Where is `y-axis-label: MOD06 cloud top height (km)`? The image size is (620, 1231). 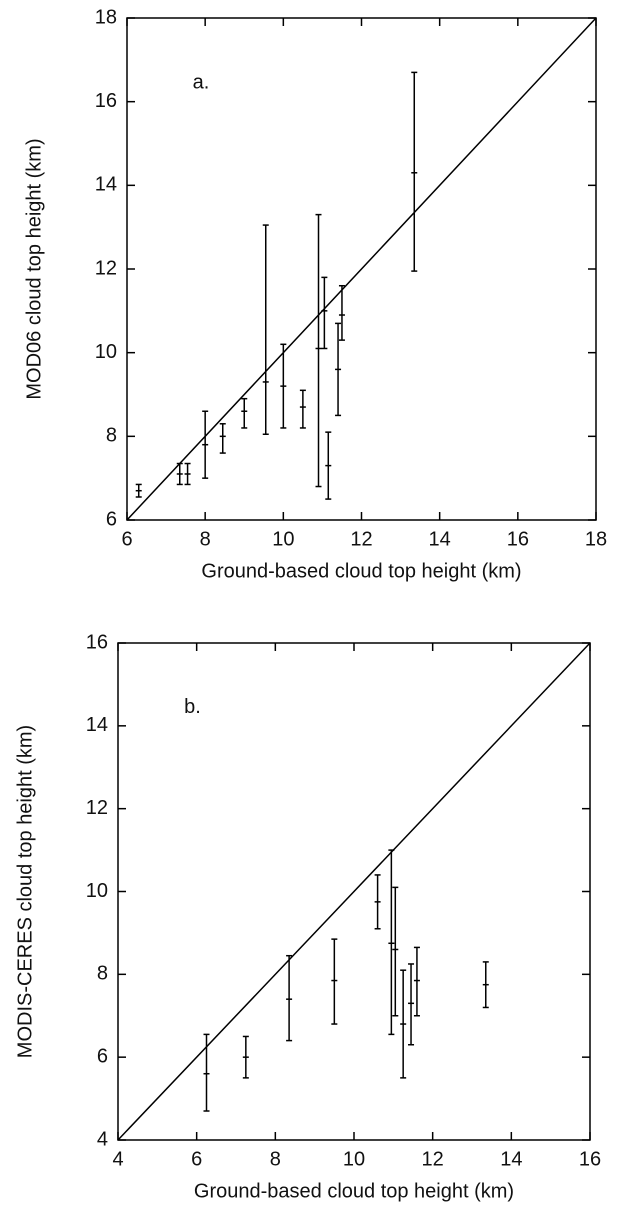
y-axis-label: MOD06 cloud top height (km) is located at coordinates (34, 268).